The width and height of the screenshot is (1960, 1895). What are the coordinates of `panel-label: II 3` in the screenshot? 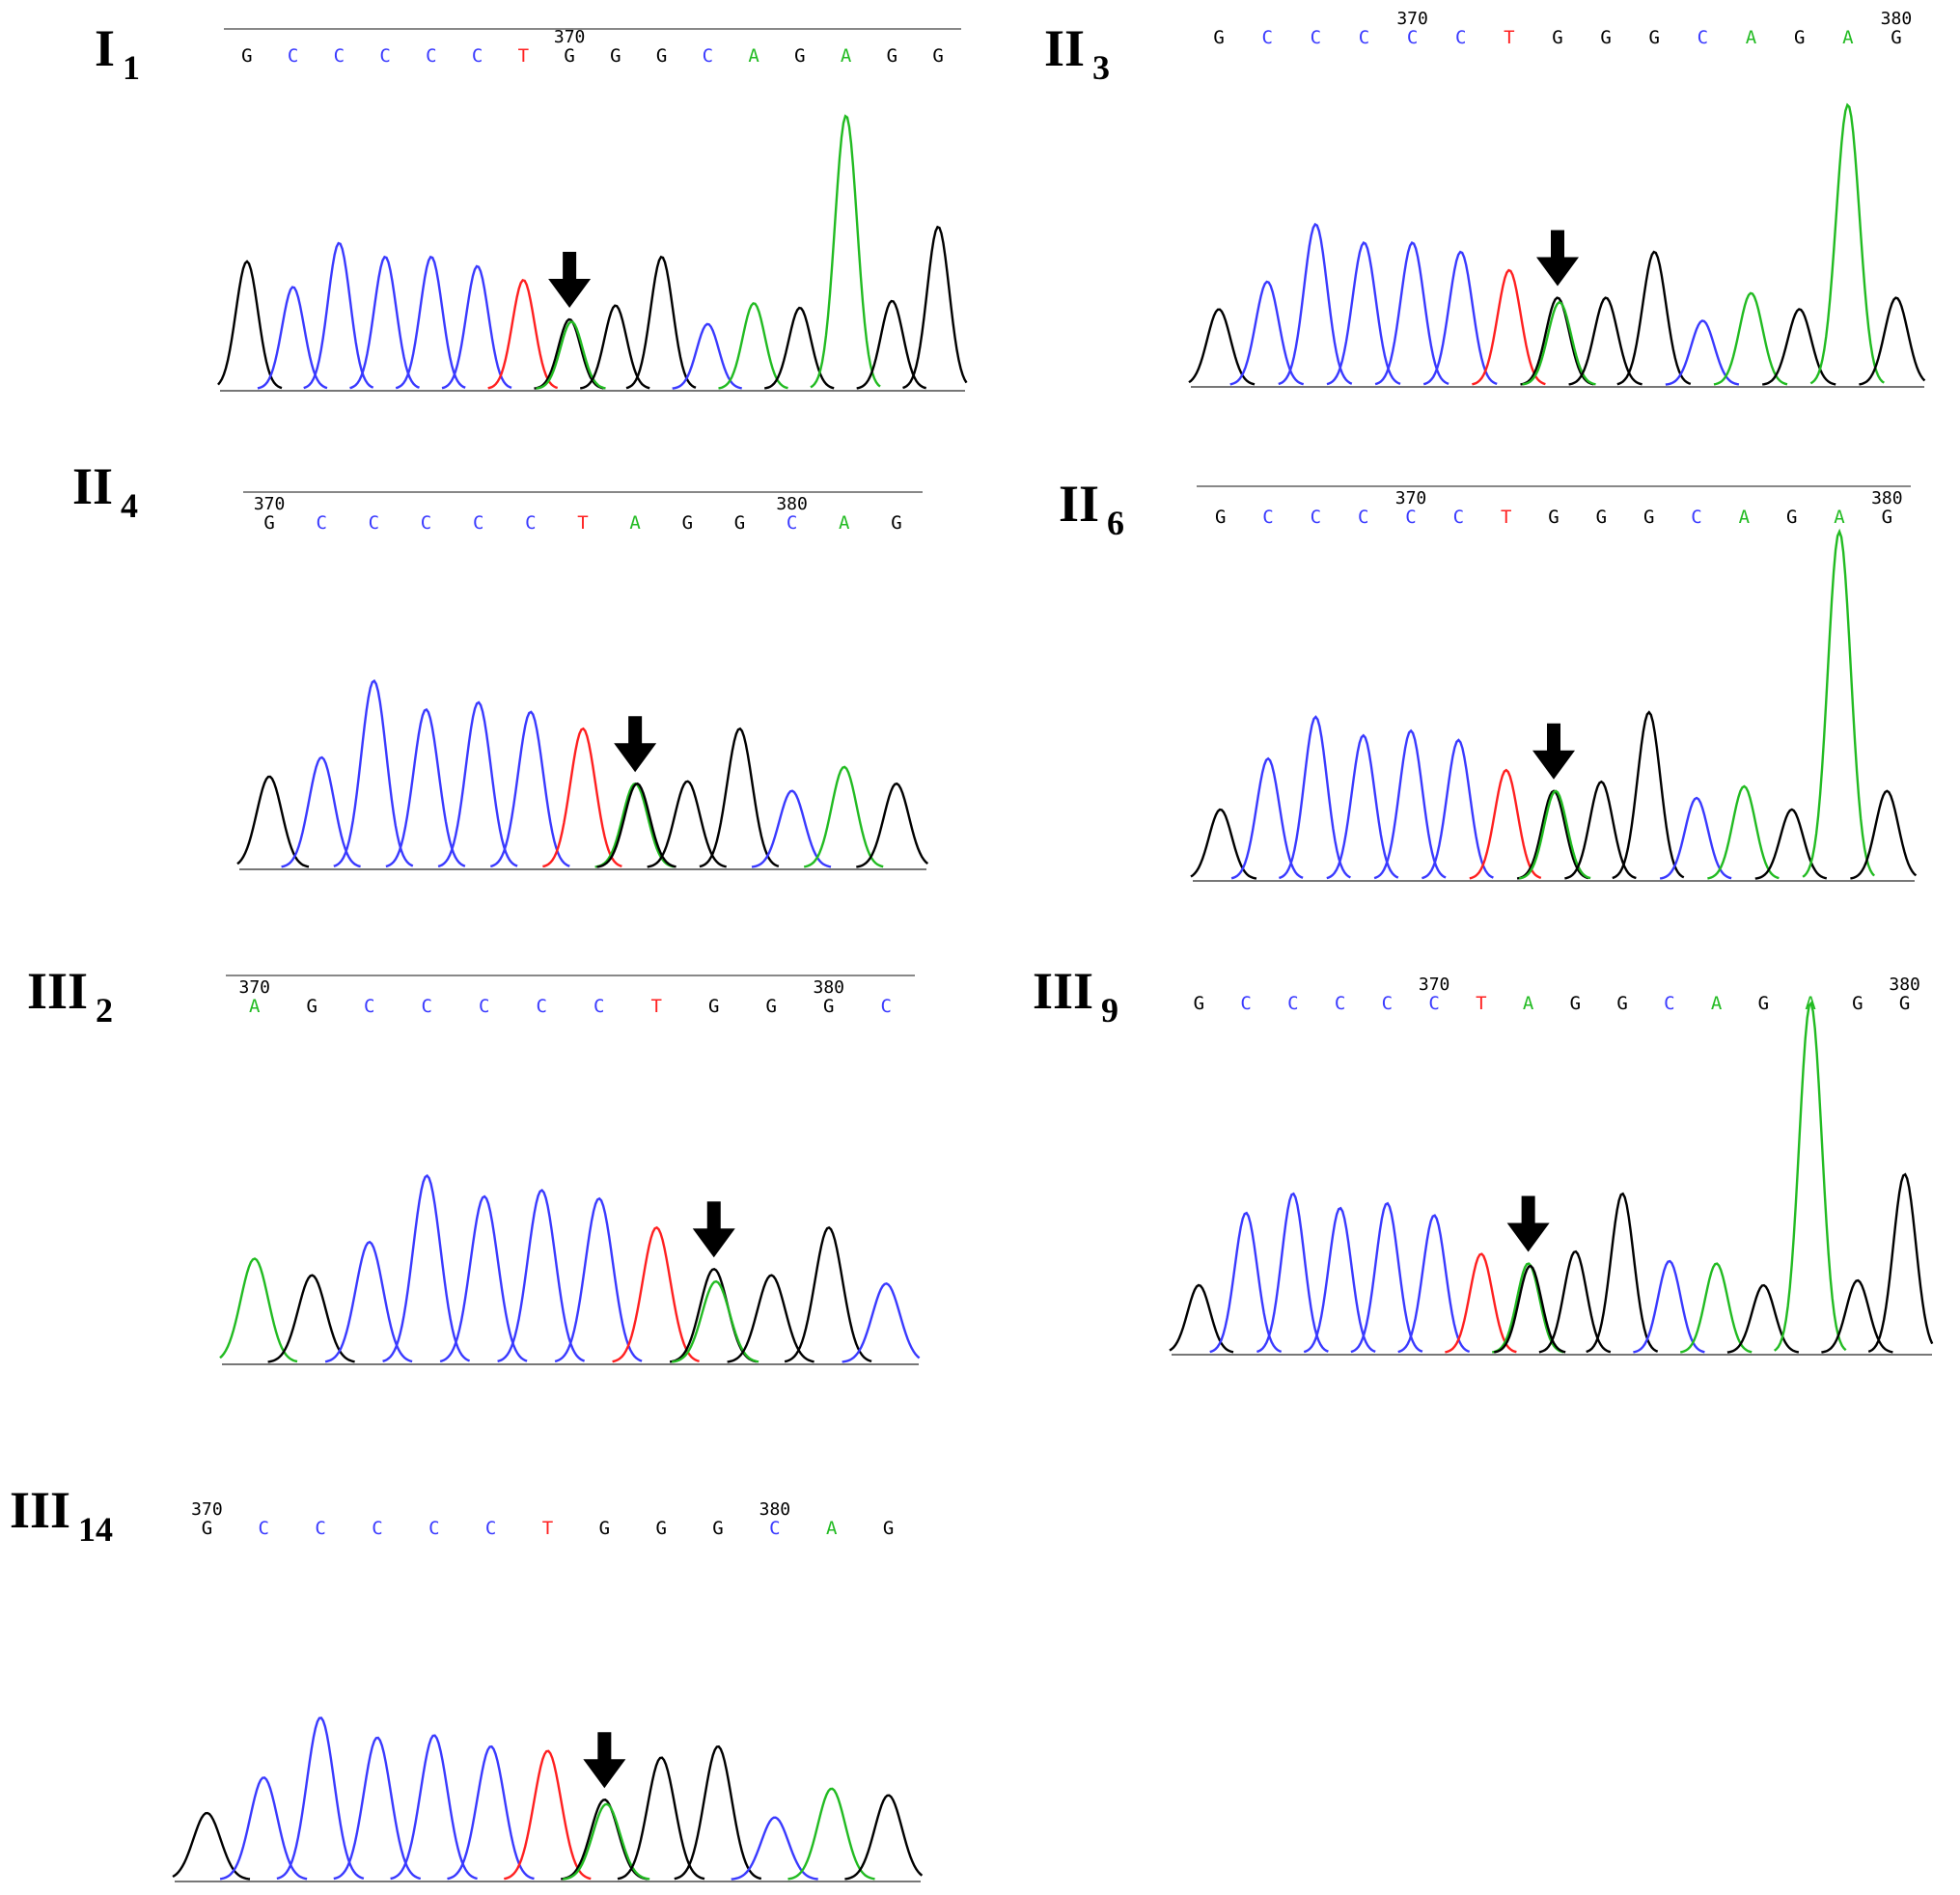 It's located at (1077, 53).